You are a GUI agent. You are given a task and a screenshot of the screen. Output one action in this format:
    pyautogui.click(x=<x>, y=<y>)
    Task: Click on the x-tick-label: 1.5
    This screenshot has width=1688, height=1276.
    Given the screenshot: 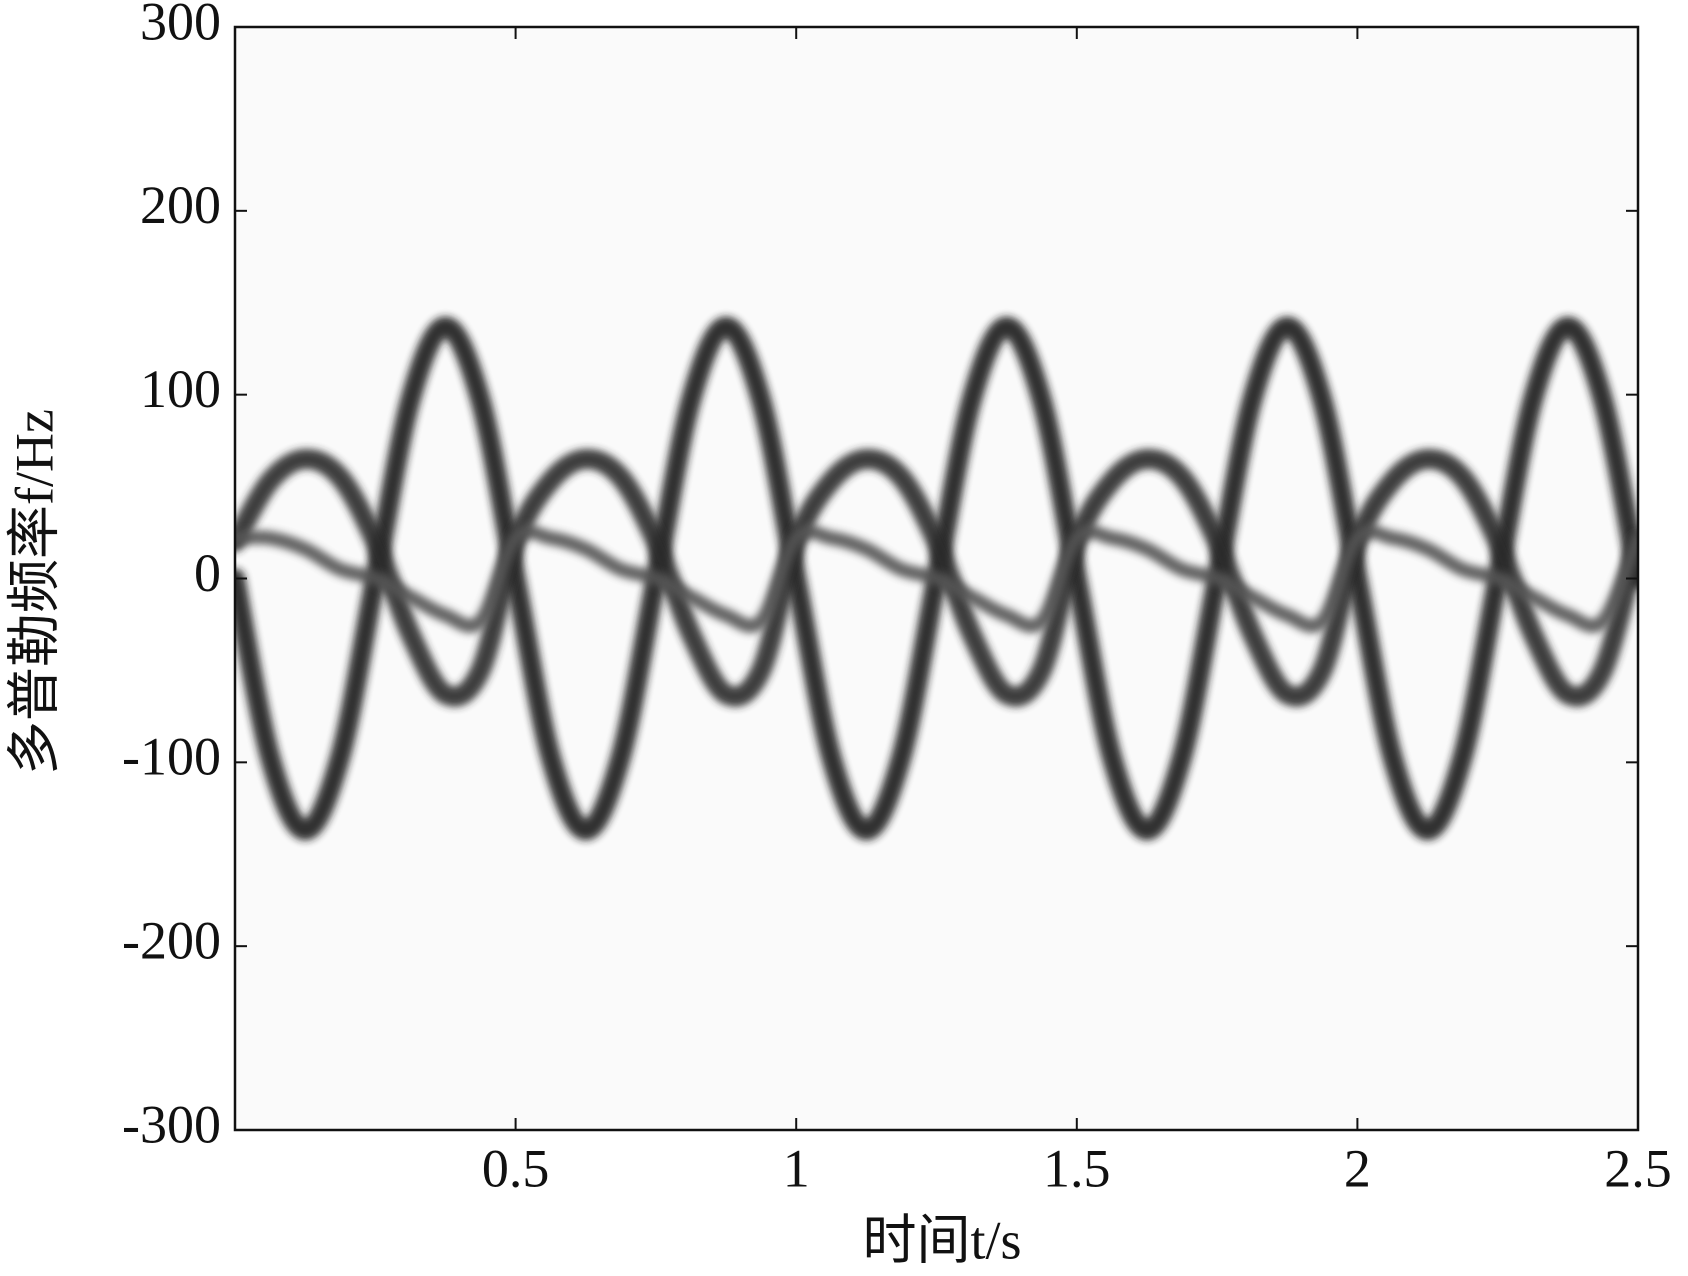 What is the action you would take?
    pyautogui.click(x=1077, y=1168)
    